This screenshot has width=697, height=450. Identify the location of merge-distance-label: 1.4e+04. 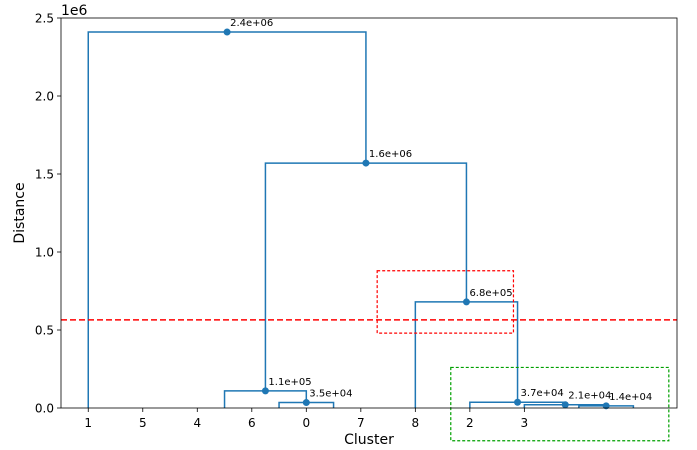
(630, 397).